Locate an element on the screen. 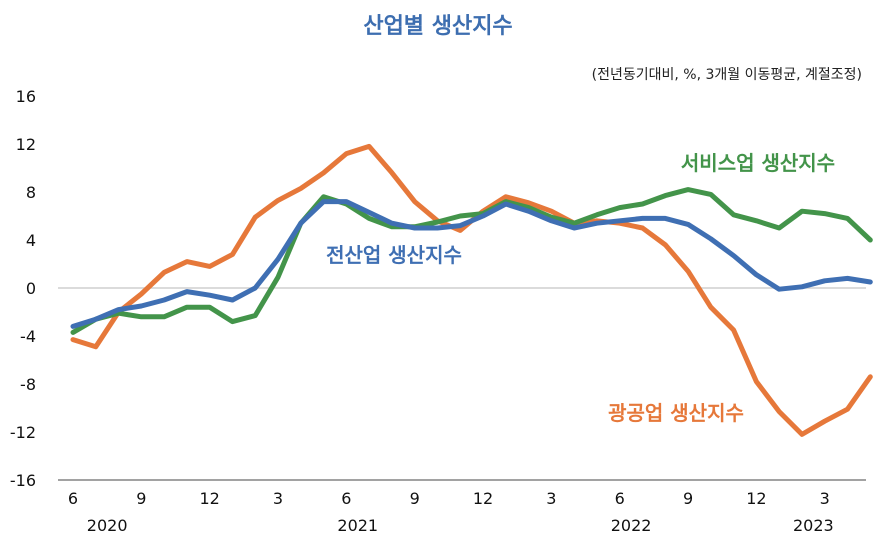 This screenshot has width=876, height=550. y-tick-label: 8 is located at coordinates (31, 192).